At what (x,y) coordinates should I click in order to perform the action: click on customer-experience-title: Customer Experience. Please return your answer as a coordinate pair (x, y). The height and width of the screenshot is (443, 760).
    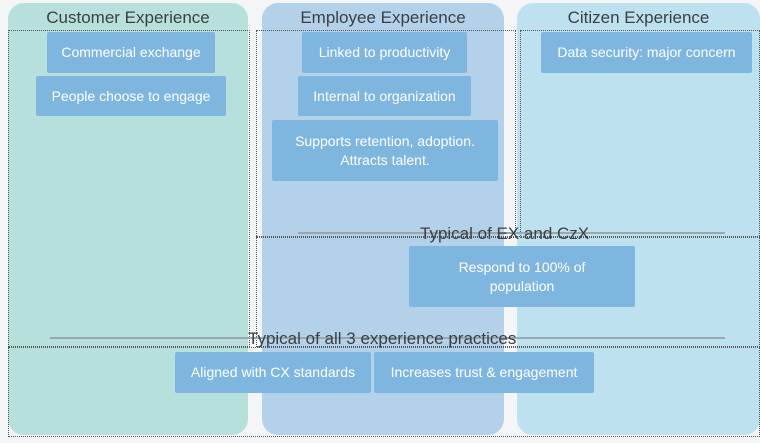
    Looking at the image, I should click on (128, 17).